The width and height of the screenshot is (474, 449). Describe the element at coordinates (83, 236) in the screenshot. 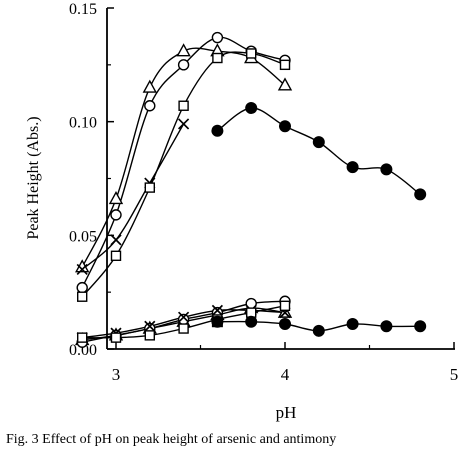

I see `y-tick-label: 0.05` at that location.